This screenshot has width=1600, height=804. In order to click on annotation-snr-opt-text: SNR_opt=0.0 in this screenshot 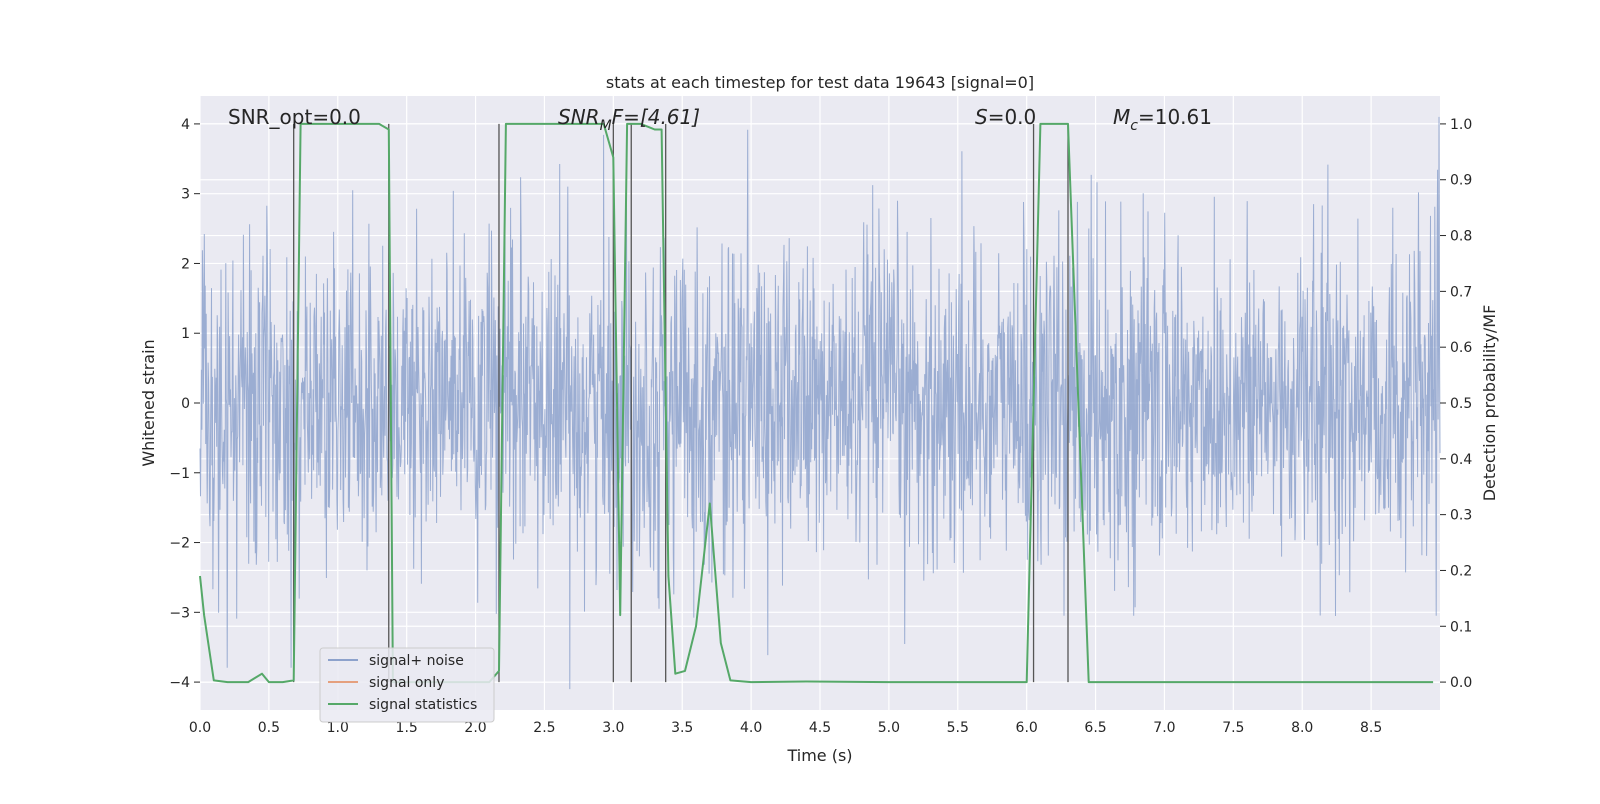, I will do `click(294, 117)`.